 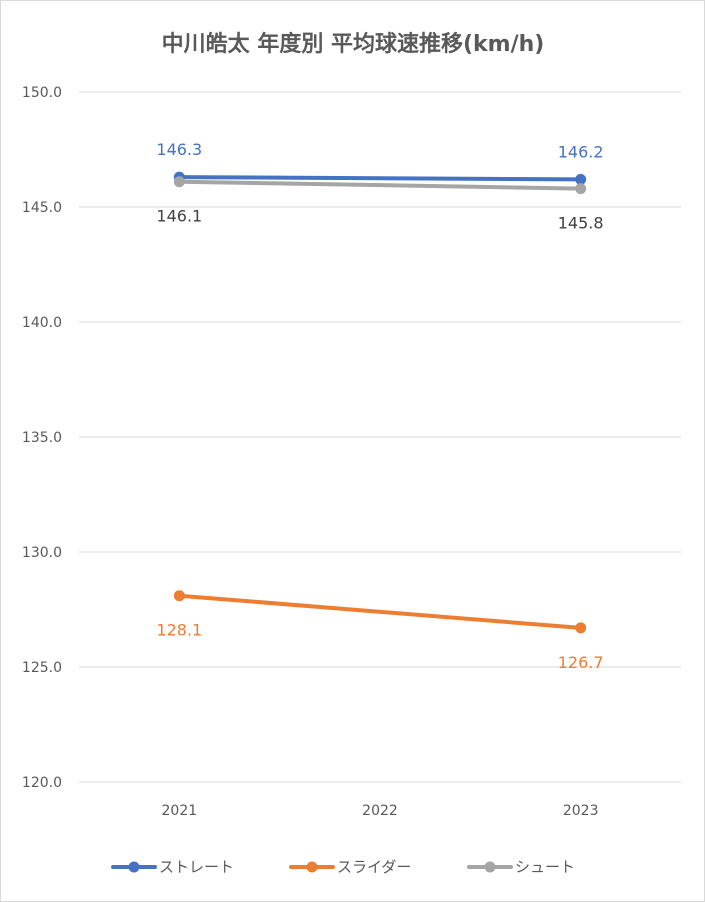 I want to click on y-axis-tick-labels: 120.0 125.0 130.0 135.0 140.0 145.0 150.0, so click(x=42, y=438).